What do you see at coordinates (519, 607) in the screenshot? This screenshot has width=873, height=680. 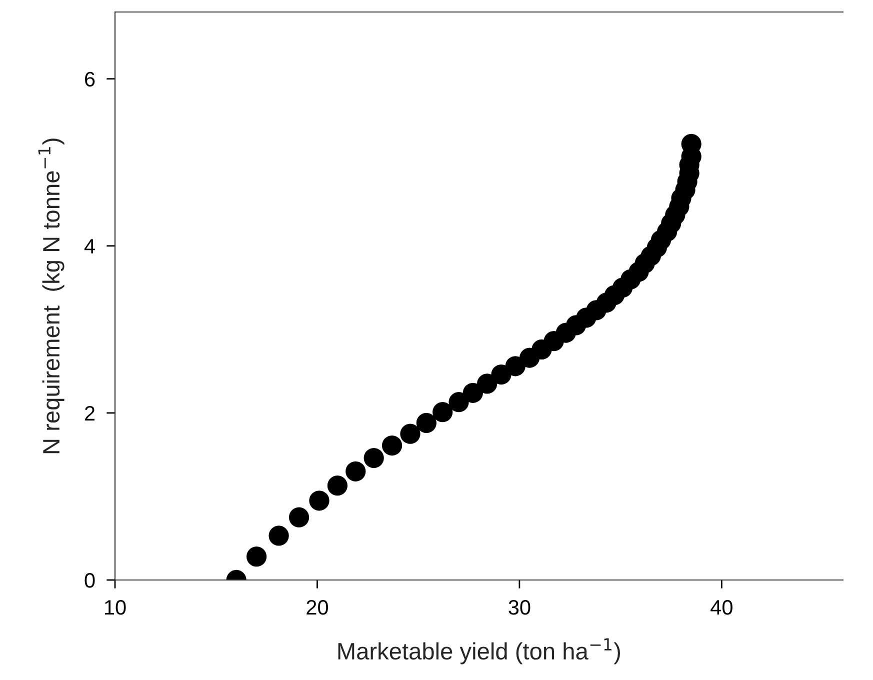 I see `x-tick-label: 30` at bounding box center [519, 607].